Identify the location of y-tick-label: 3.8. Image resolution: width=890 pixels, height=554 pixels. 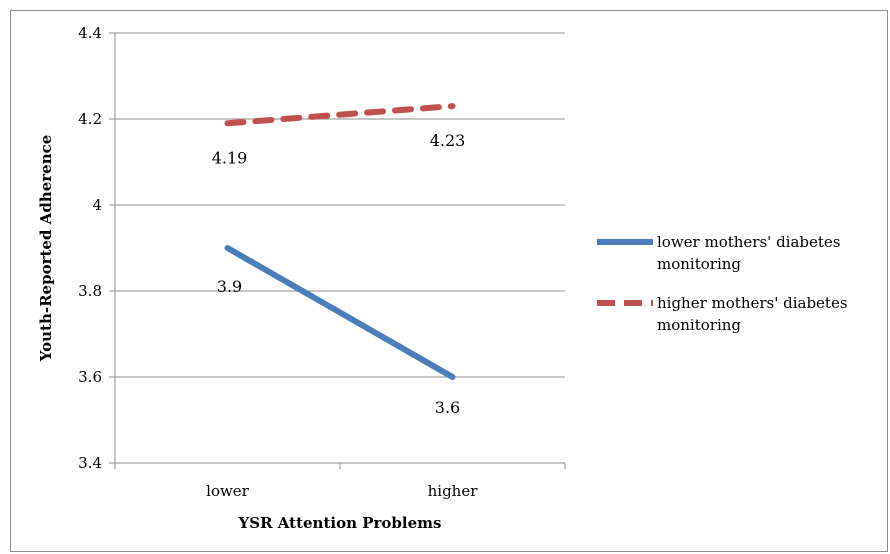
(90, 291).